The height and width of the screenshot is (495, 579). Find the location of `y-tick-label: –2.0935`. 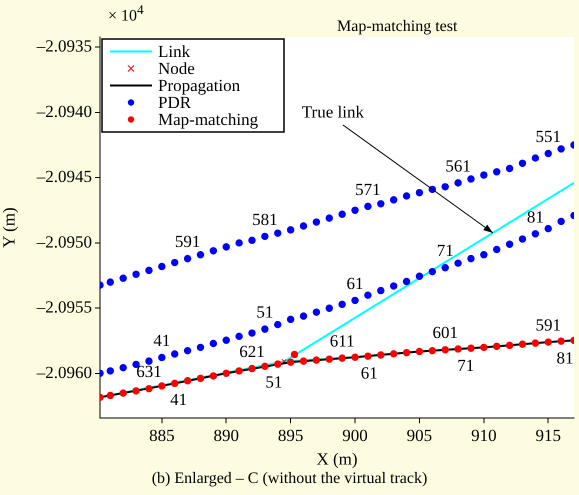

y-tick-label: –2.0935 is located at coordinates (64, 46).